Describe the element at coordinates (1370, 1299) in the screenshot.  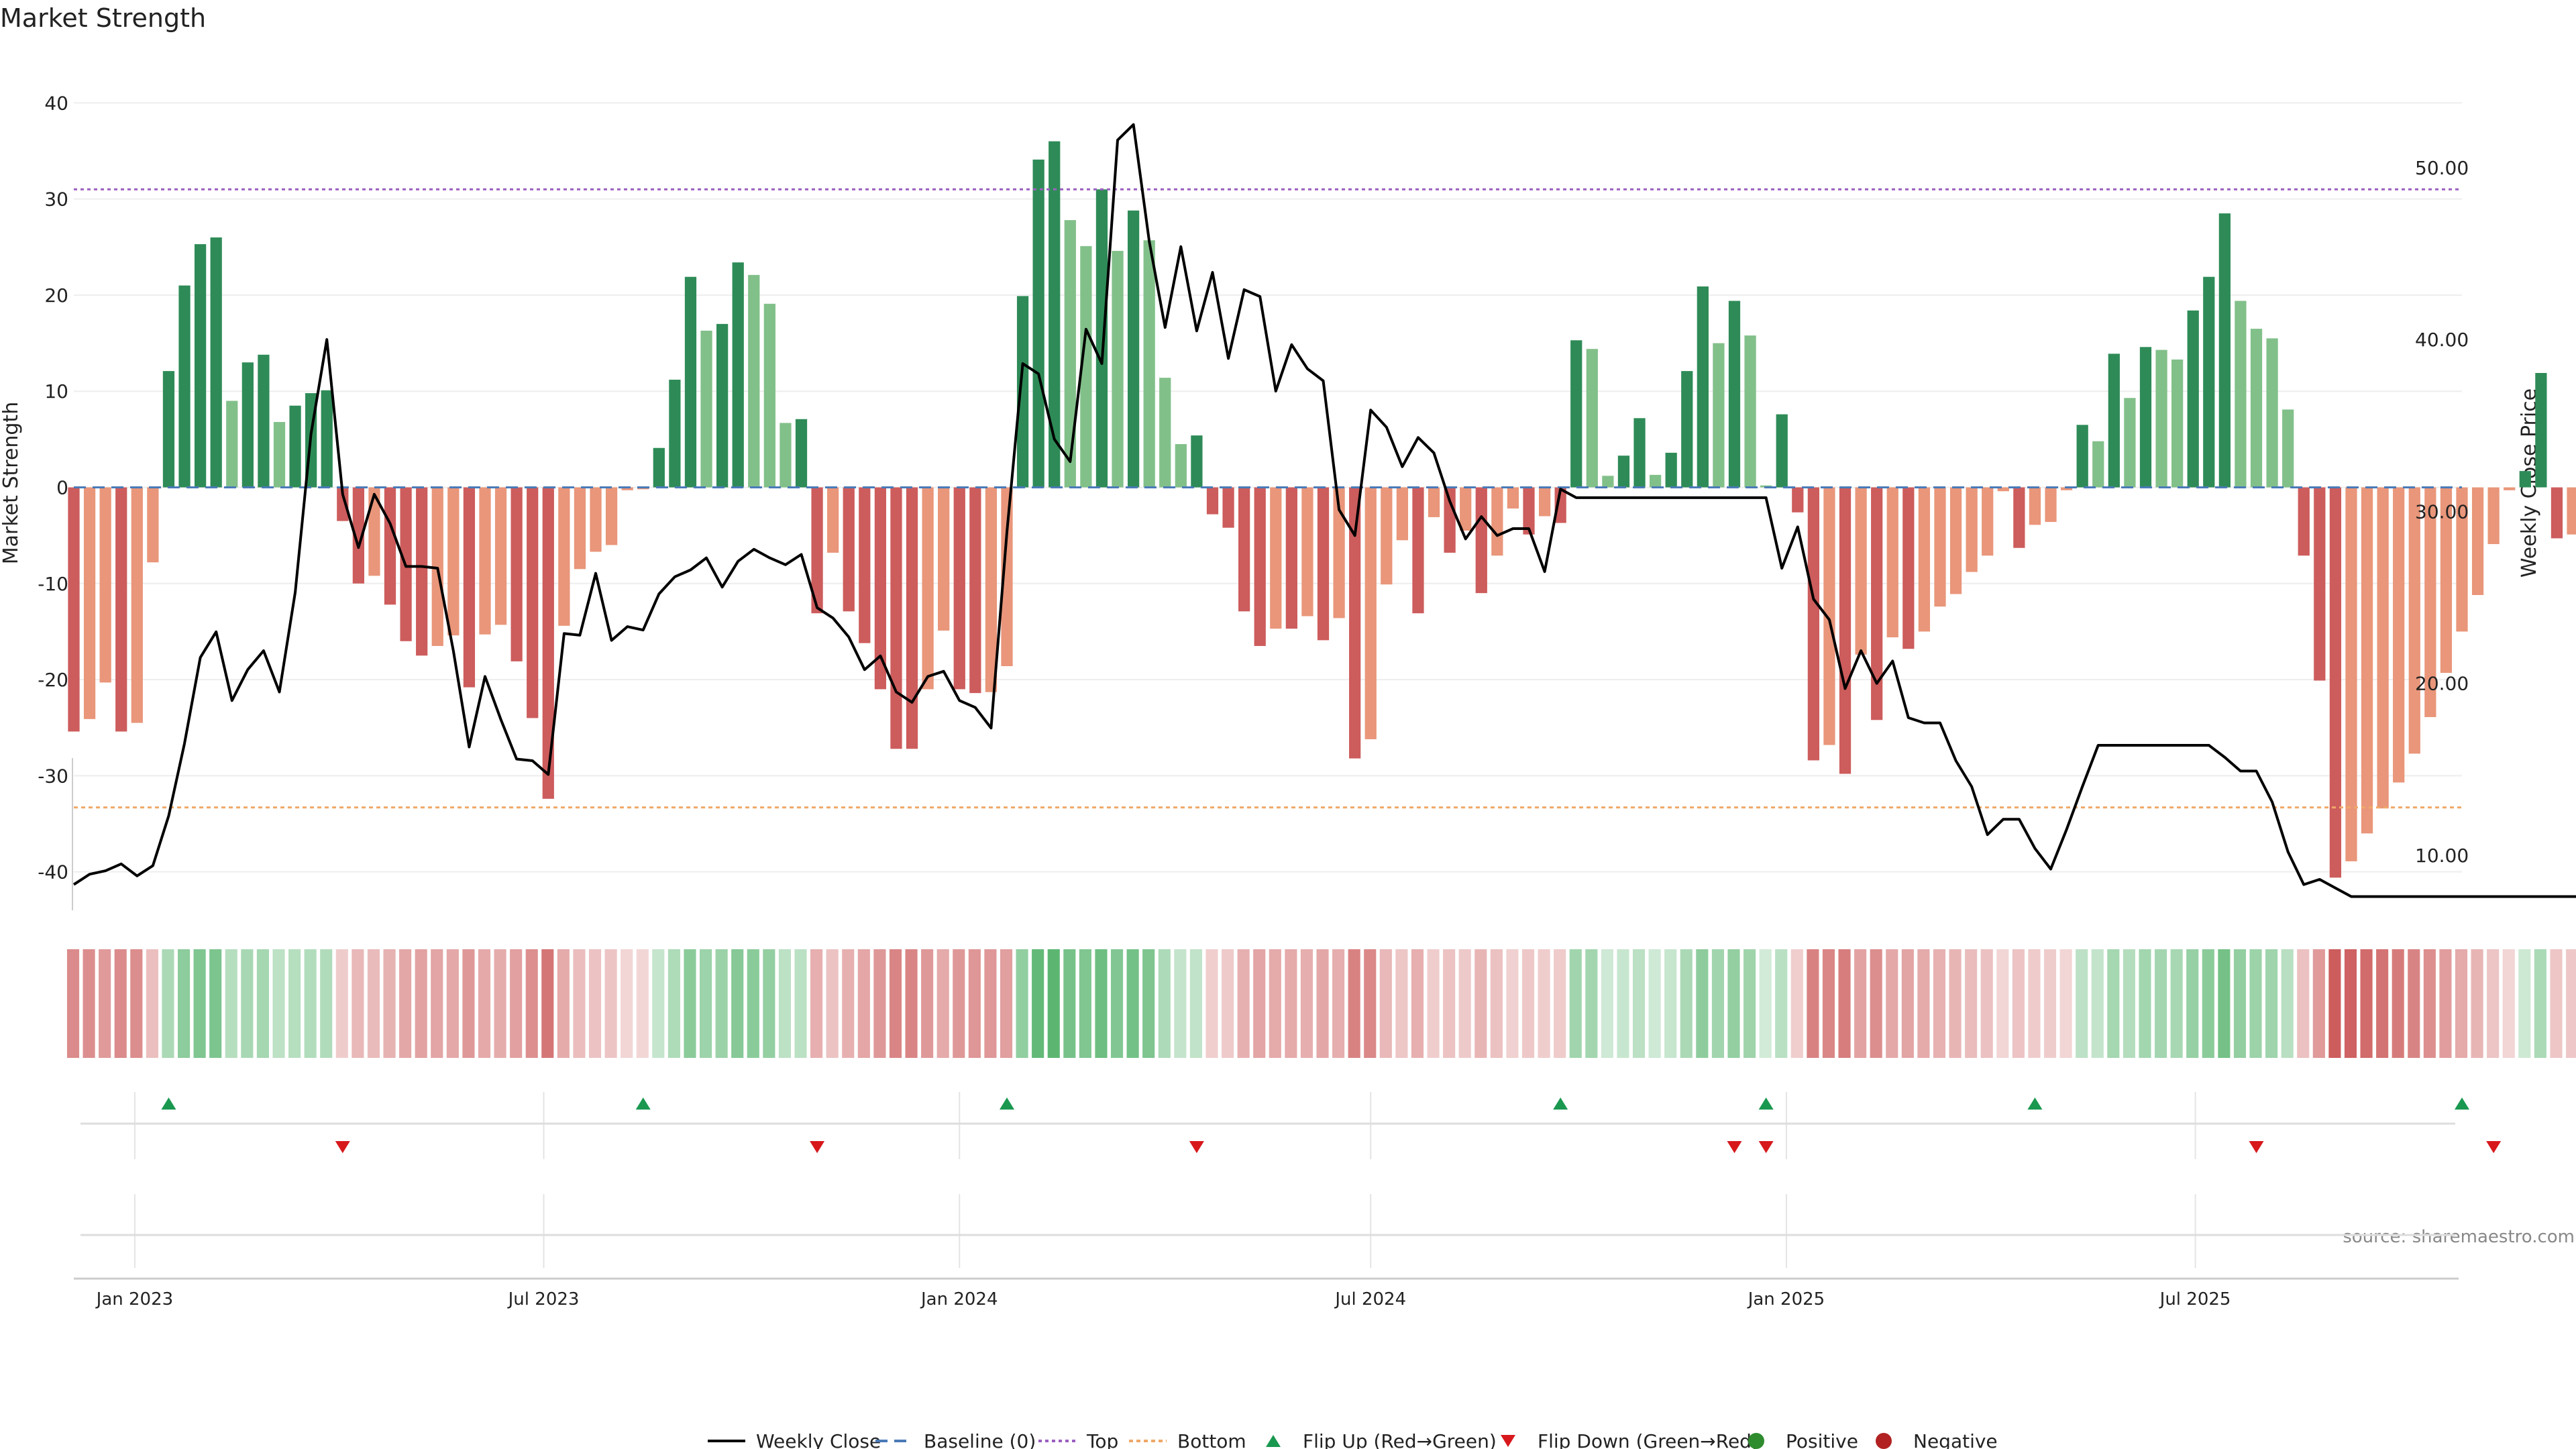
I see `x-tick-label: Jul 2024` at that location.